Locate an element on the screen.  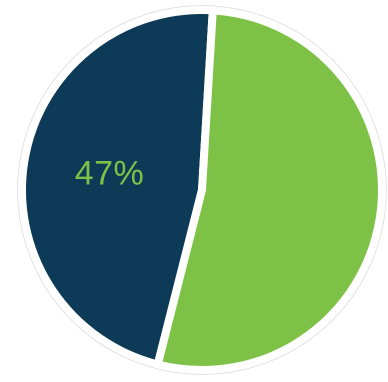
pie-slice-1-label: 47% is located at coordinates (110, 174).